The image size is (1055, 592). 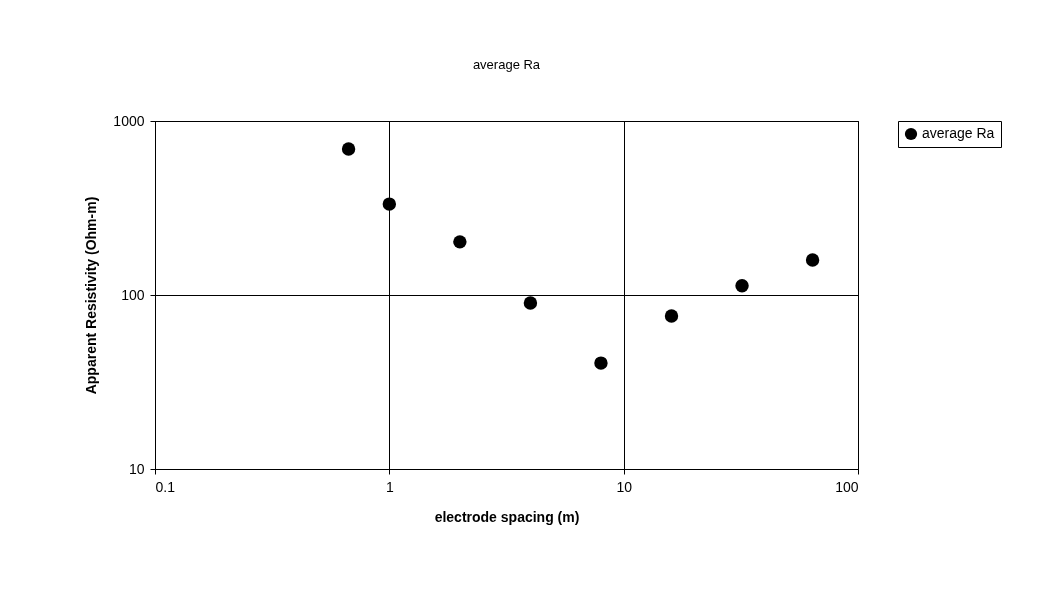 What do you see at coordinates (133, 294) in the screenshot?
I see `y-tick-label: 100` at bounding box center [133, 294].